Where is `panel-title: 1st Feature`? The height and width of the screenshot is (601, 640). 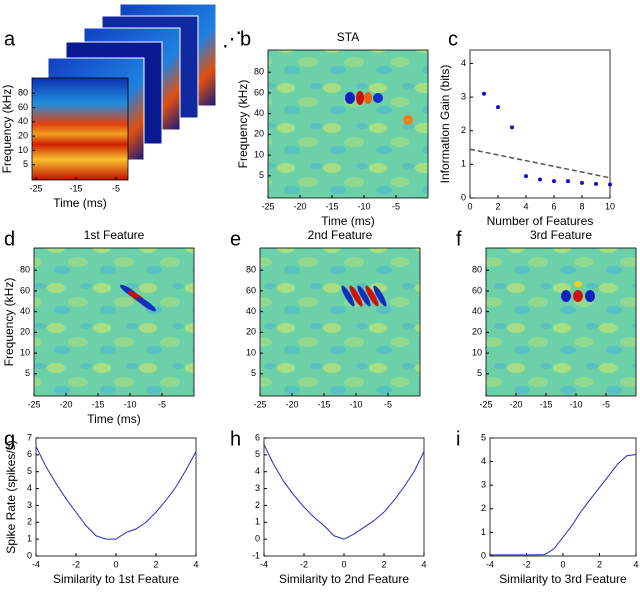 panel-title: 1st Feature is located at coordinates (114, 235).